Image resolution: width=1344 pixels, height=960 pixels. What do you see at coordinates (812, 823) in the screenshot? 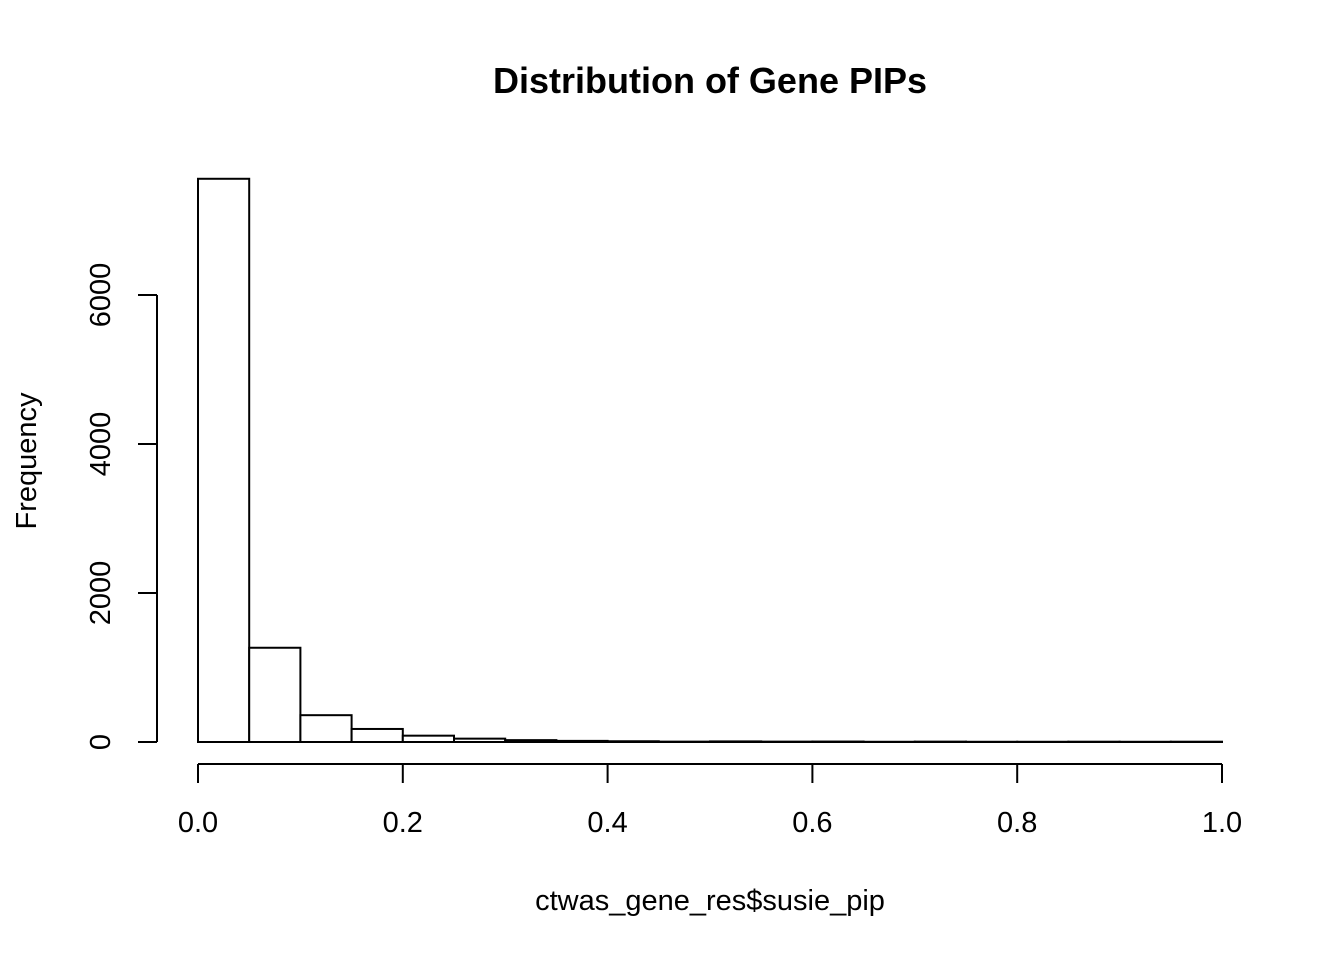
I see `x-tick-label: 0.6` at bounding box center [812, 823].